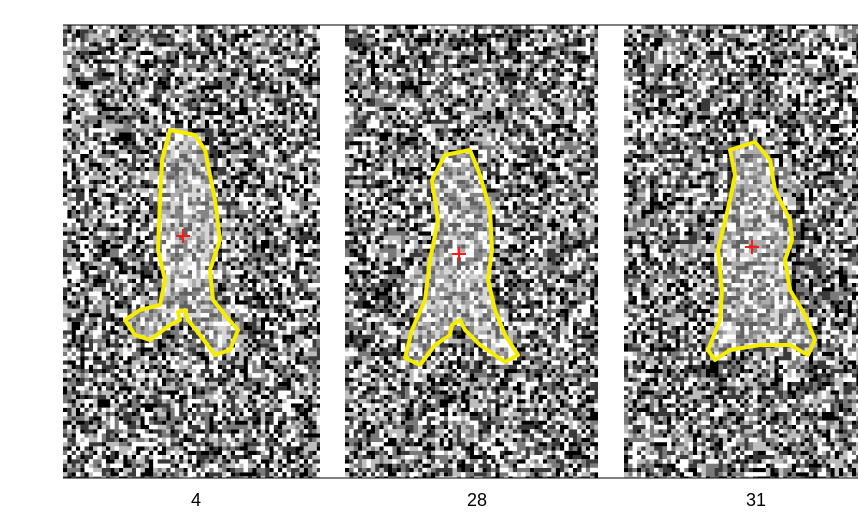 The image size is (858, 517). Describe the element at coordinates (756, 500) in the screenshot. I see `panel-label: 31` at that location.